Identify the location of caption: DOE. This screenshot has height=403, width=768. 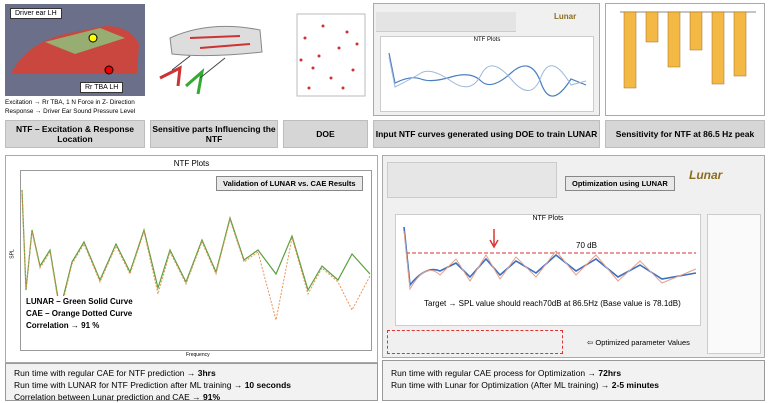
(325, 134).